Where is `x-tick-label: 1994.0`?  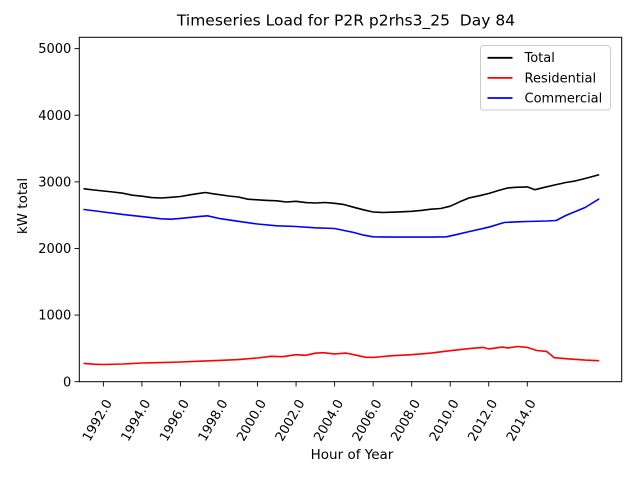
x-tick-label: 1994.0 is located at coordinates (137, 420).